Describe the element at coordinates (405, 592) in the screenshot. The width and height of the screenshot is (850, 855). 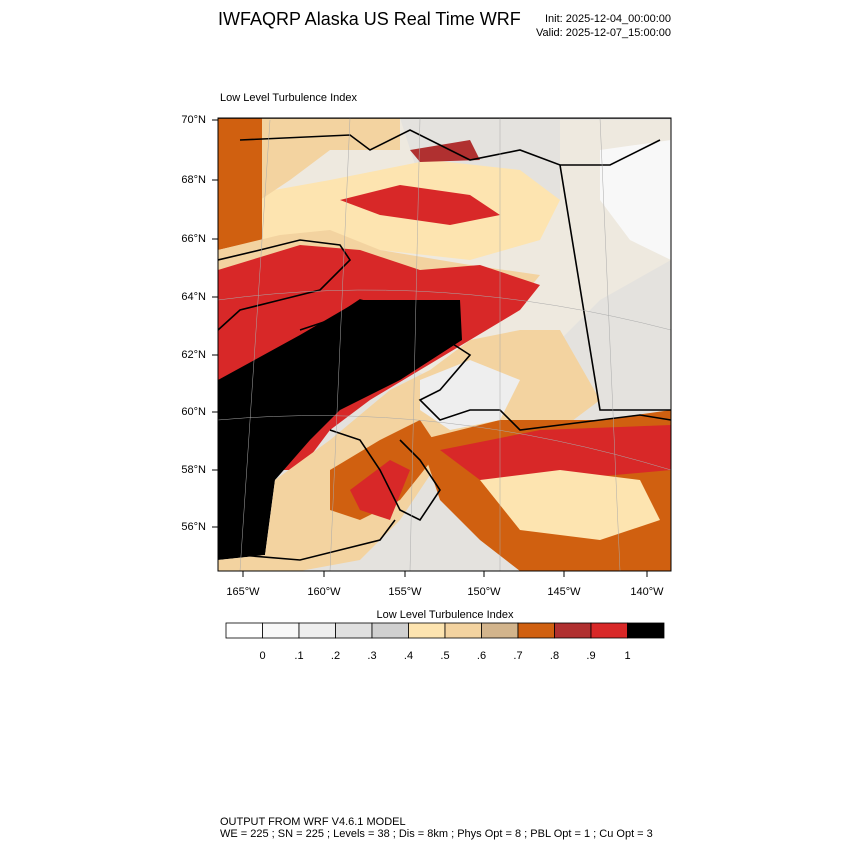
I see `lon-label: 155°W` at that location.